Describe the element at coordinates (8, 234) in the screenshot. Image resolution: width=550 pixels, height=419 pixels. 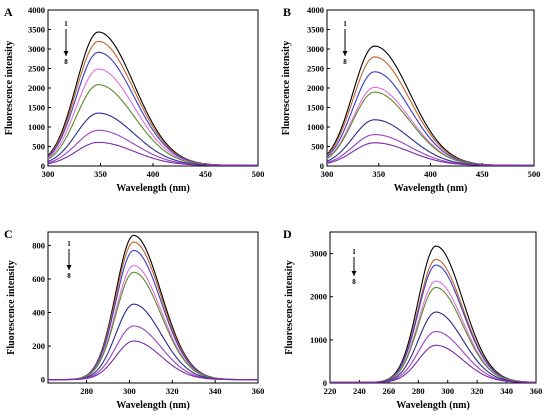
I see `panel-letter: C` at that location.